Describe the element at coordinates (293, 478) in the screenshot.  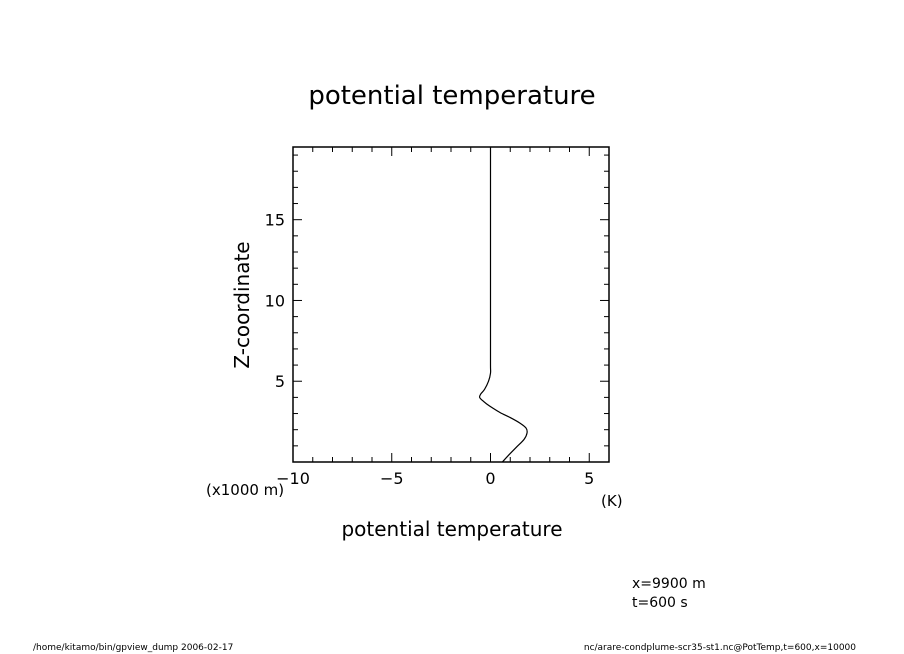
I see `x-tick-label: −10` at that location.